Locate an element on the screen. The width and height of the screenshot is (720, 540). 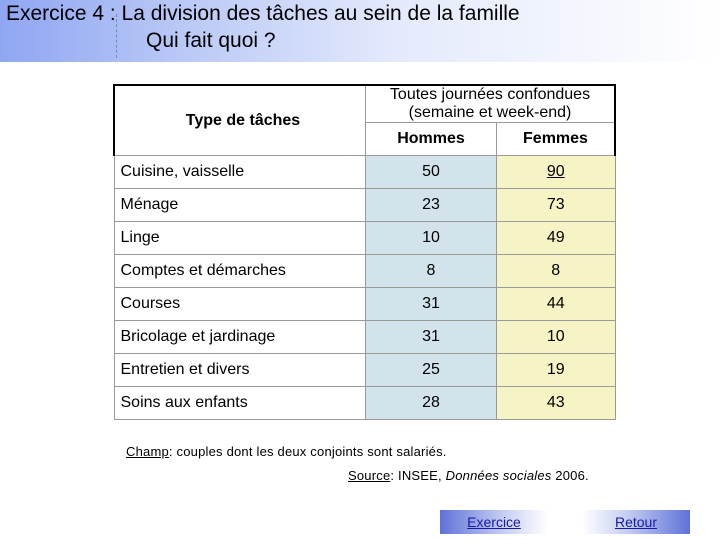
table-row: Bricolage et jardinage 31 10 is located at coordinates (364, 337).